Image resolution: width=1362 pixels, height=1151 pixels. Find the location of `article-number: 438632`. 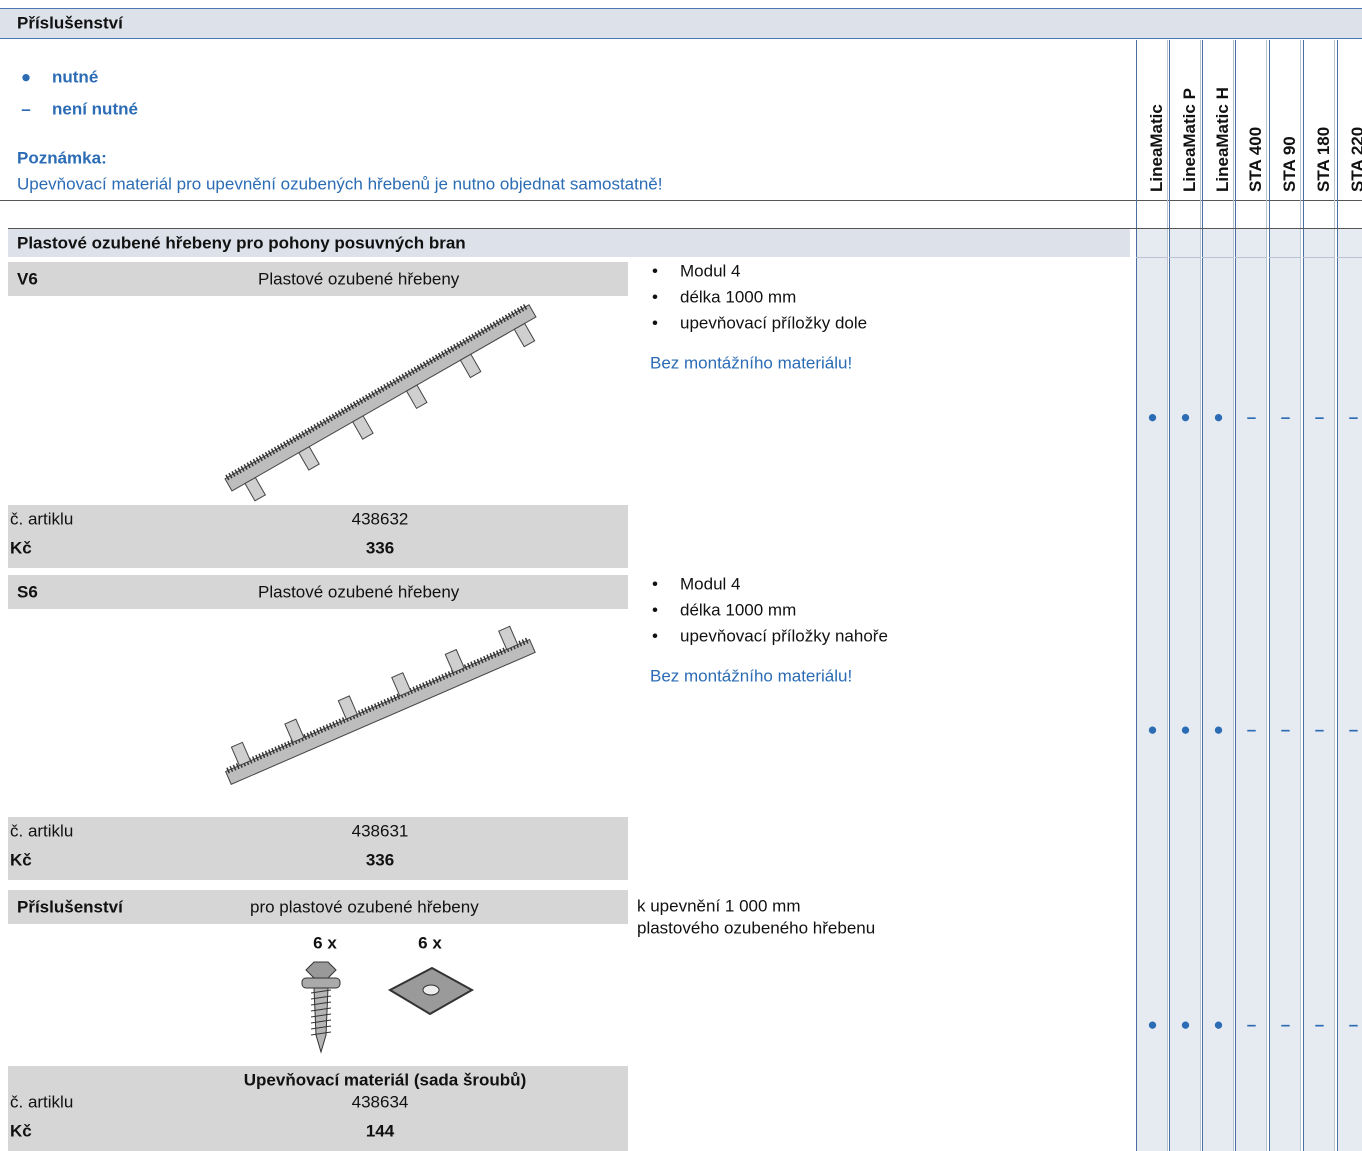

article-number: 438632 is located at coordinates (380, 518).